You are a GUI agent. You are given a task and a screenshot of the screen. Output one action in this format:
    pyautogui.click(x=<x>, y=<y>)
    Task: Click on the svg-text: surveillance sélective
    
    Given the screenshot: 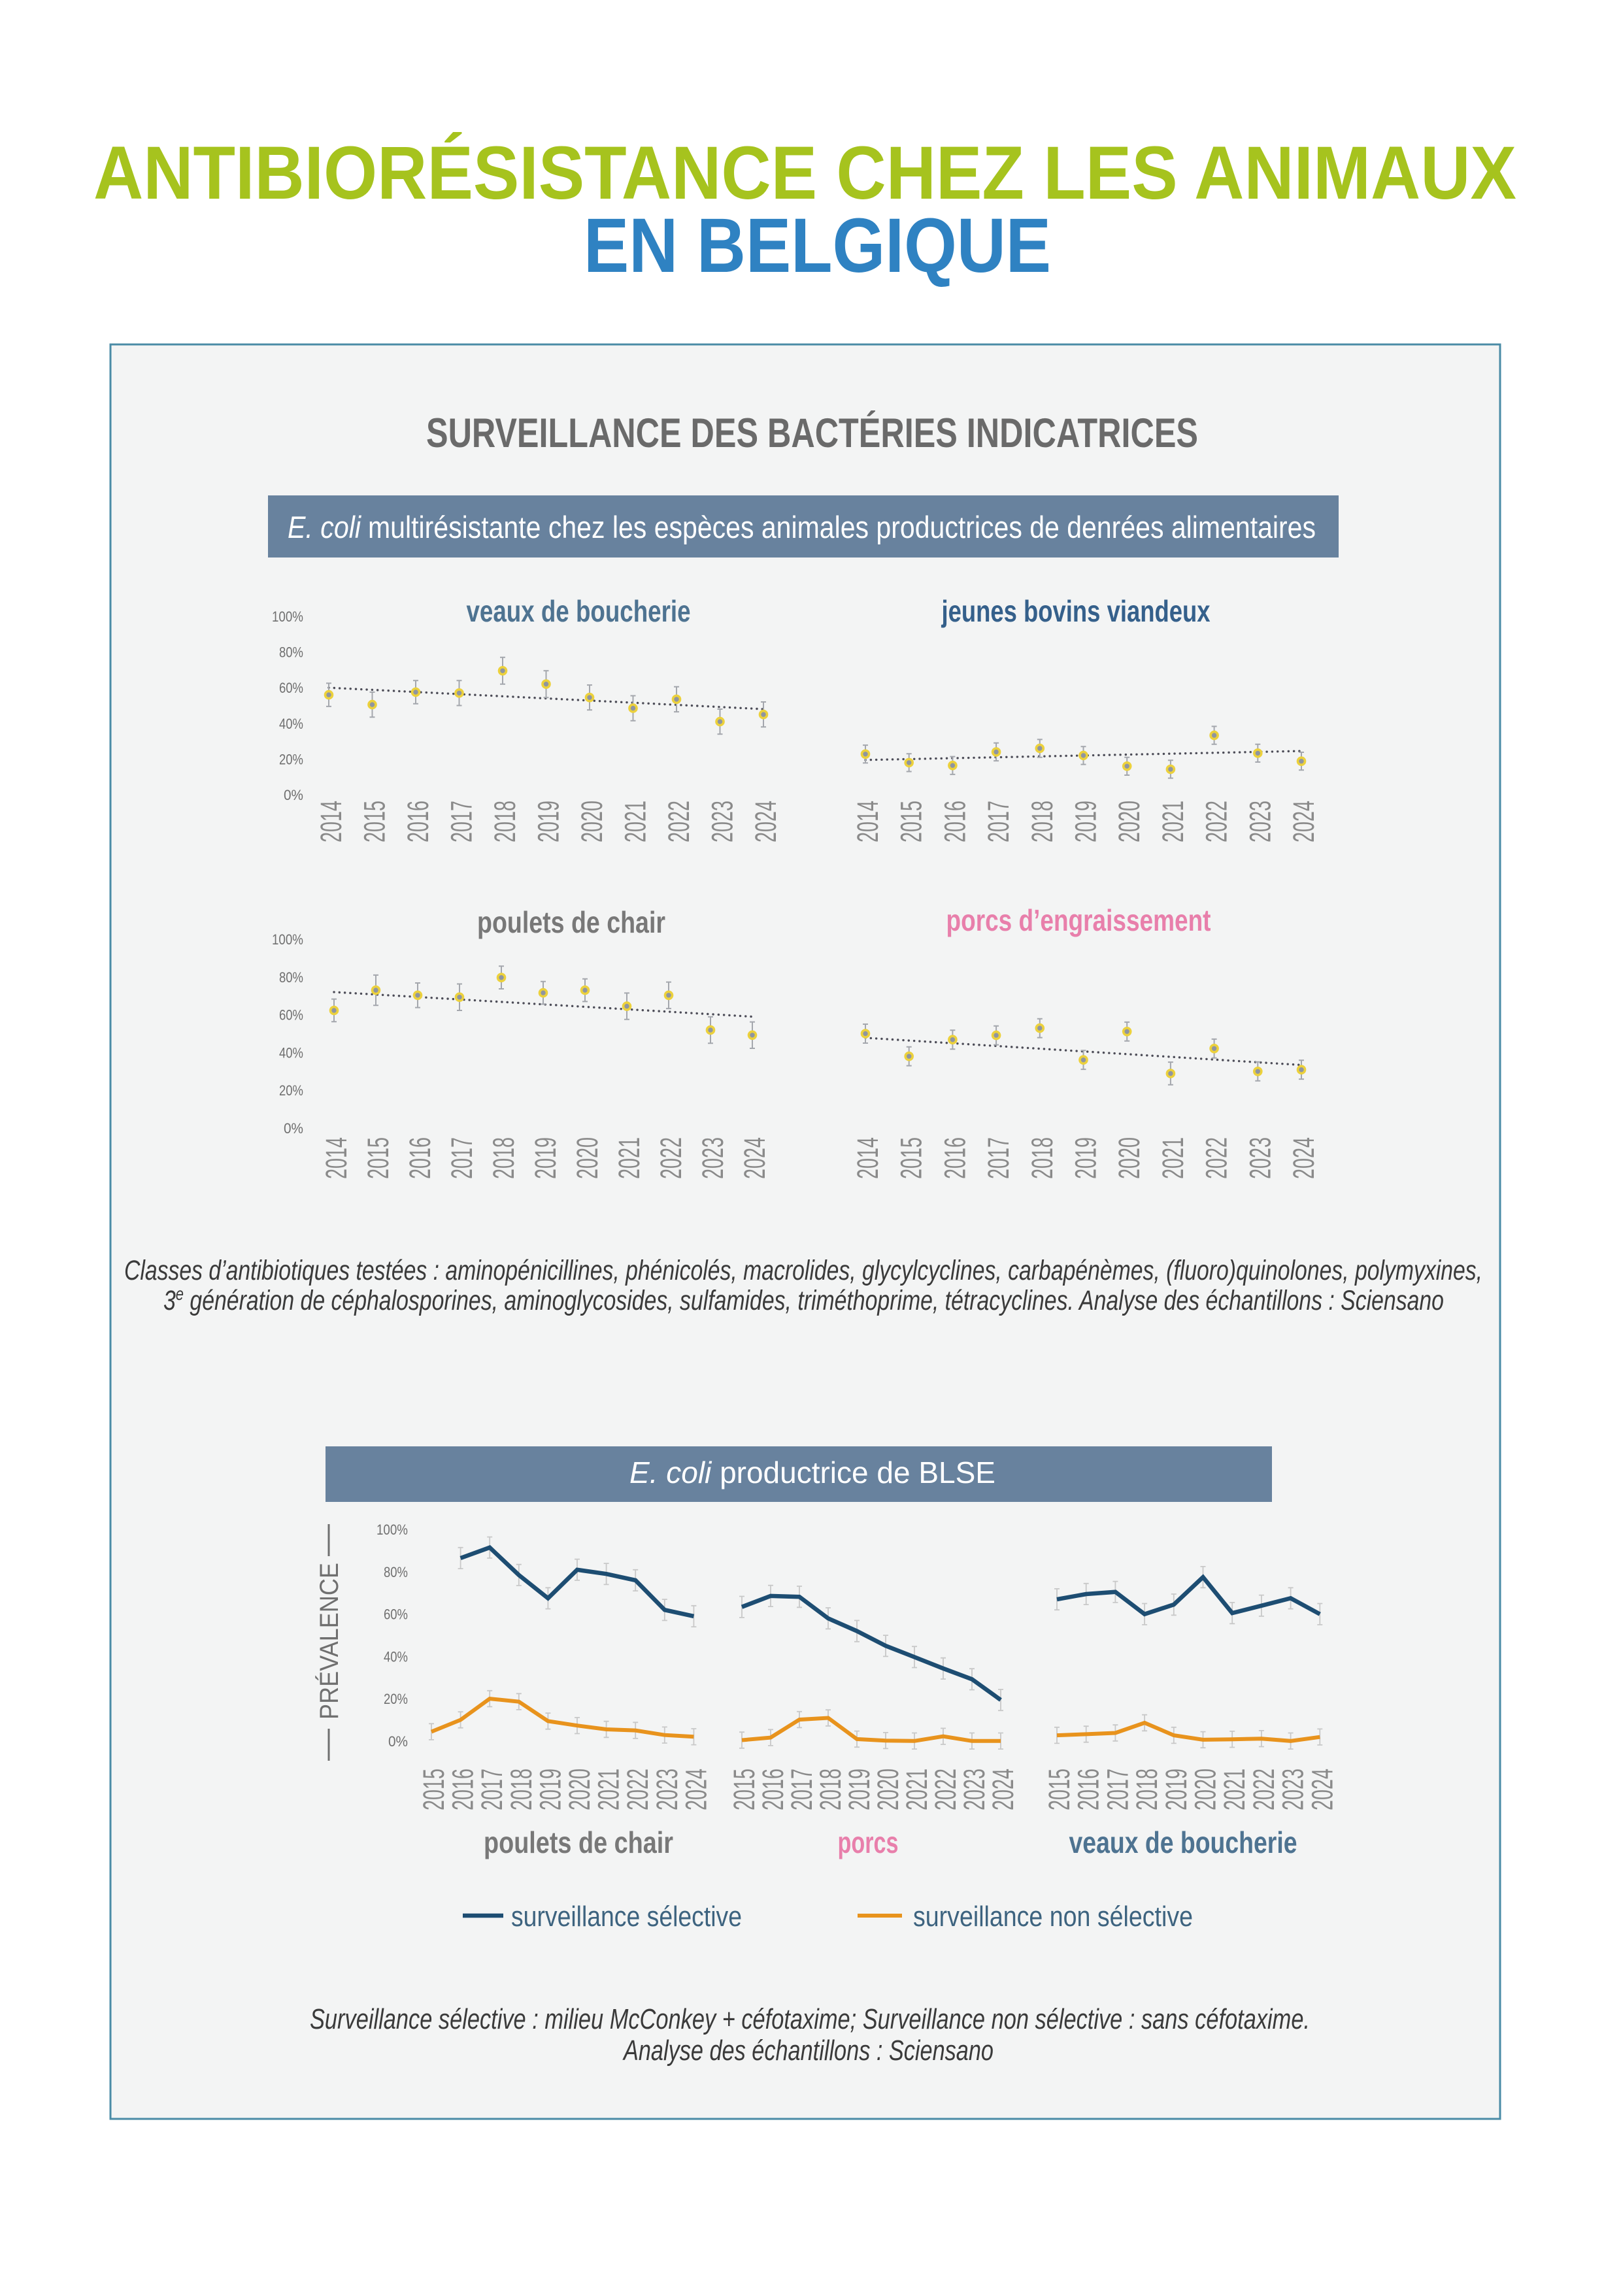 What is the action you would take?
    pyautogui.click(x=627, y=1917)
    